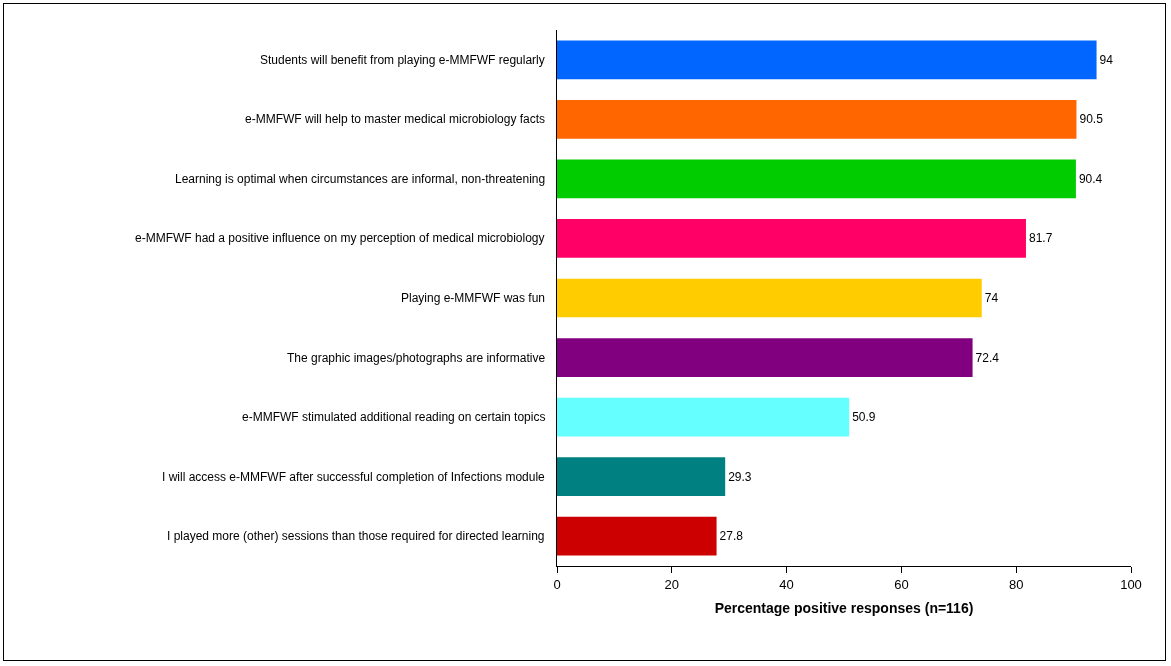  I want to click on x-axis-title: Percentage positive responses (n=116), so click(844, 607).